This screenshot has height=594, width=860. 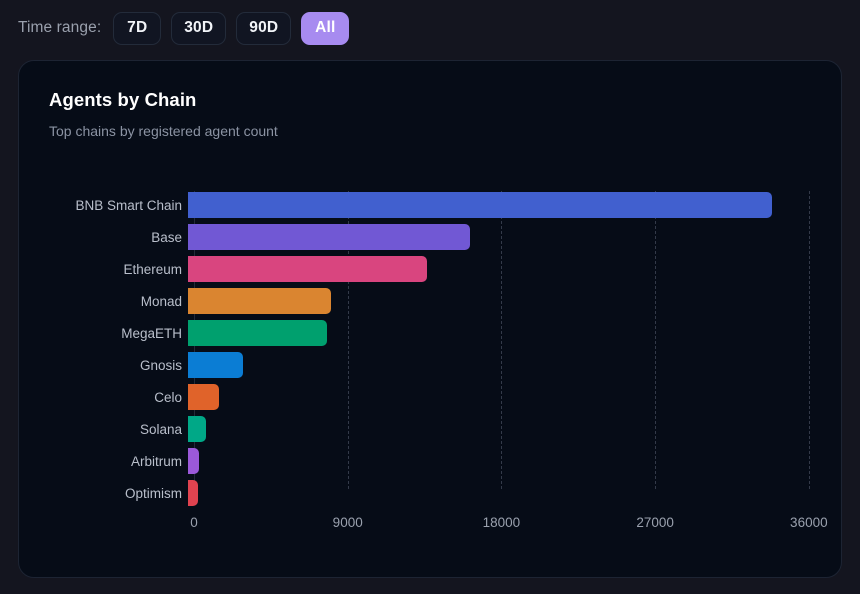 I want to click on bar-category-label: Optimism, so click(x=153, y=493).